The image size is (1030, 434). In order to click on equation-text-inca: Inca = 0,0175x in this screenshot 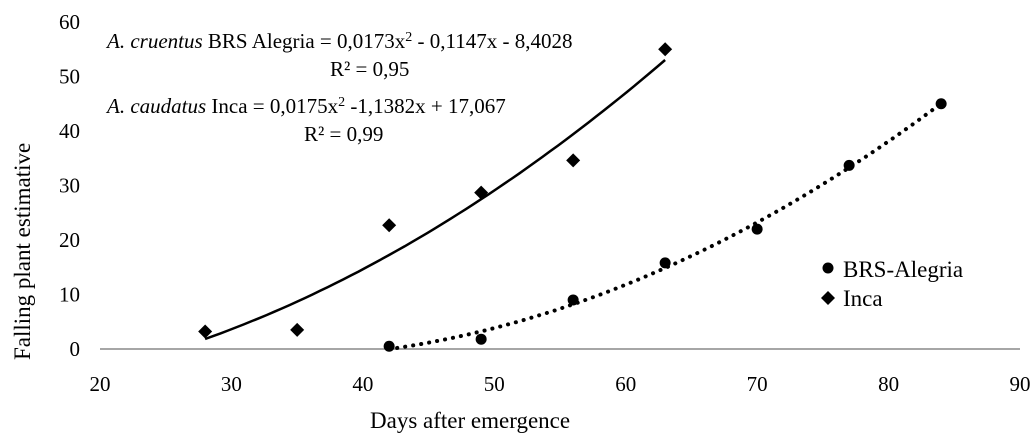, I will do `click(272, 106)`.